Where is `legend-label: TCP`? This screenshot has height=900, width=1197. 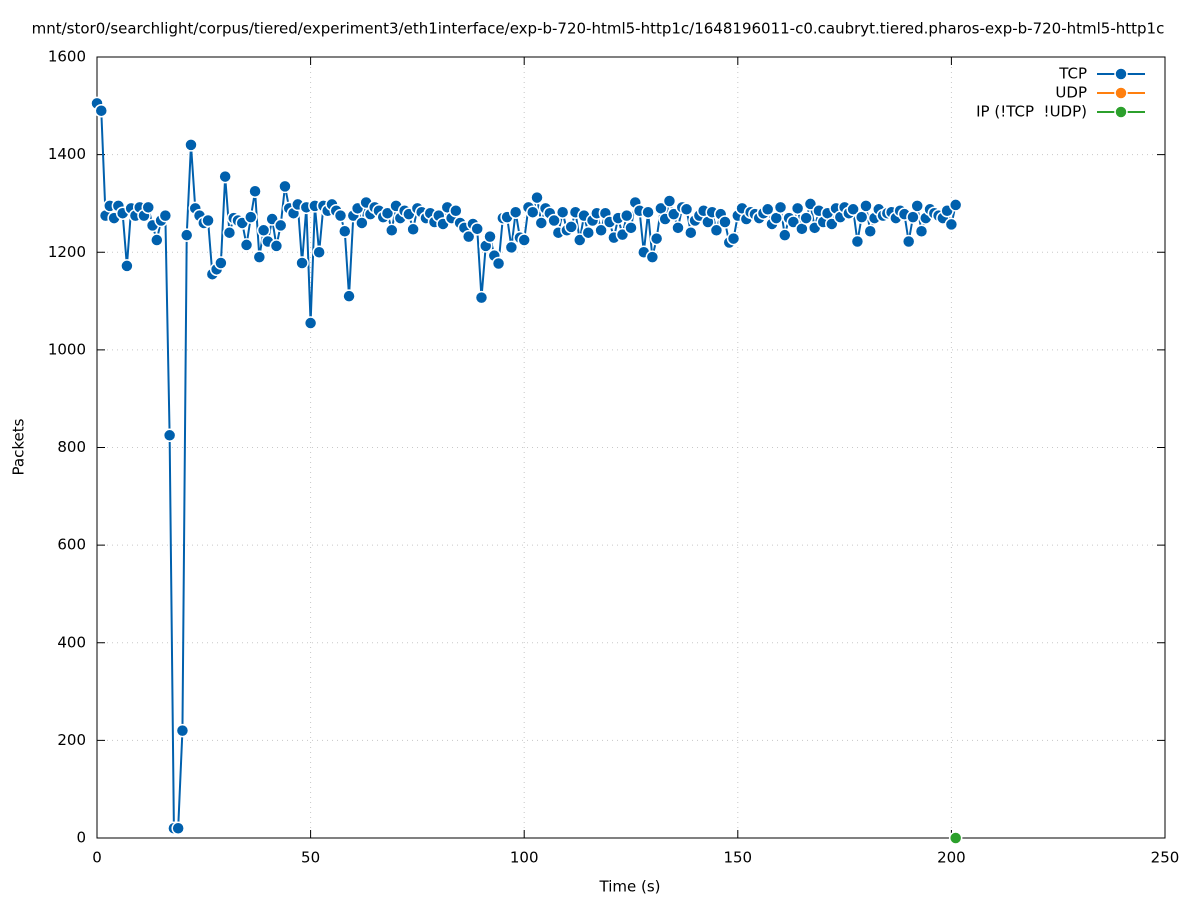
legend-label: TCP is located at coordinates (1072, 74).